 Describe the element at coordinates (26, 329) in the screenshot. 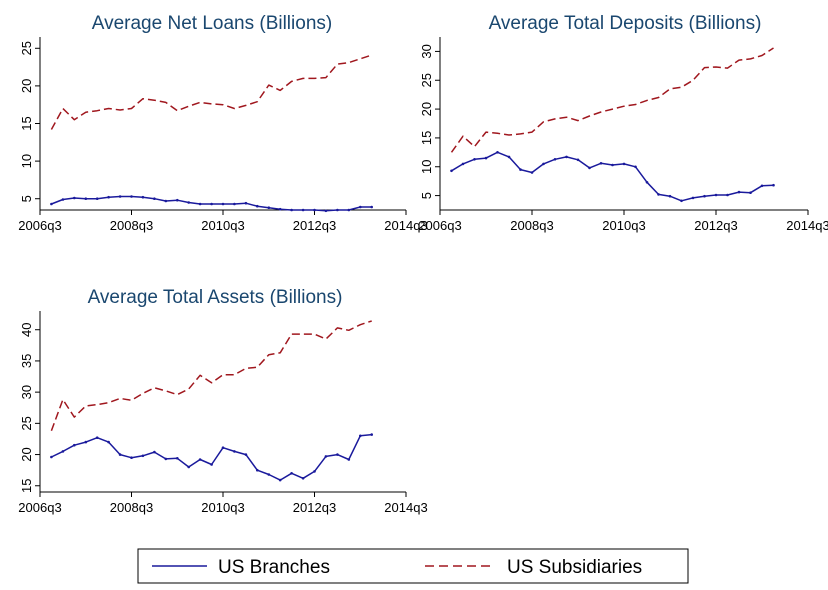

I see `y-tick-label: 40` at that location.